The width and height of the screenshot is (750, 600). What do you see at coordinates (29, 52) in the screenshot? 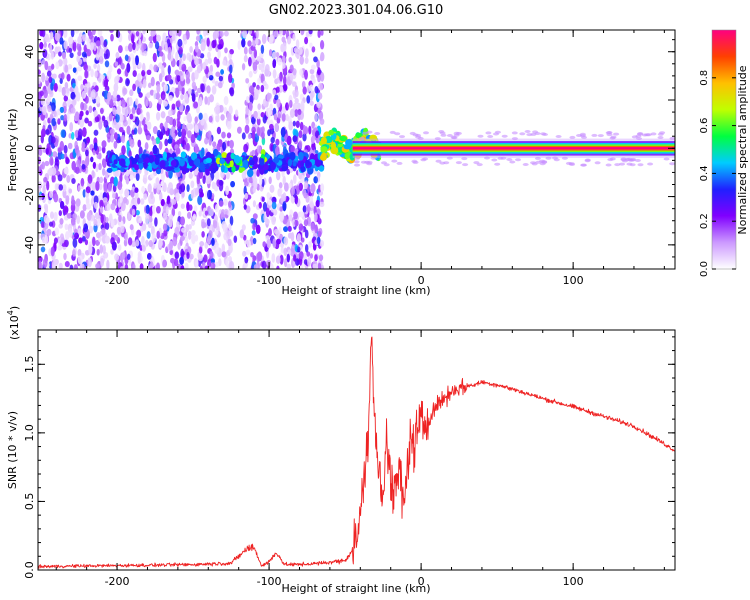
I see `y-tick-label: 40` at bounding box center [29, 52].